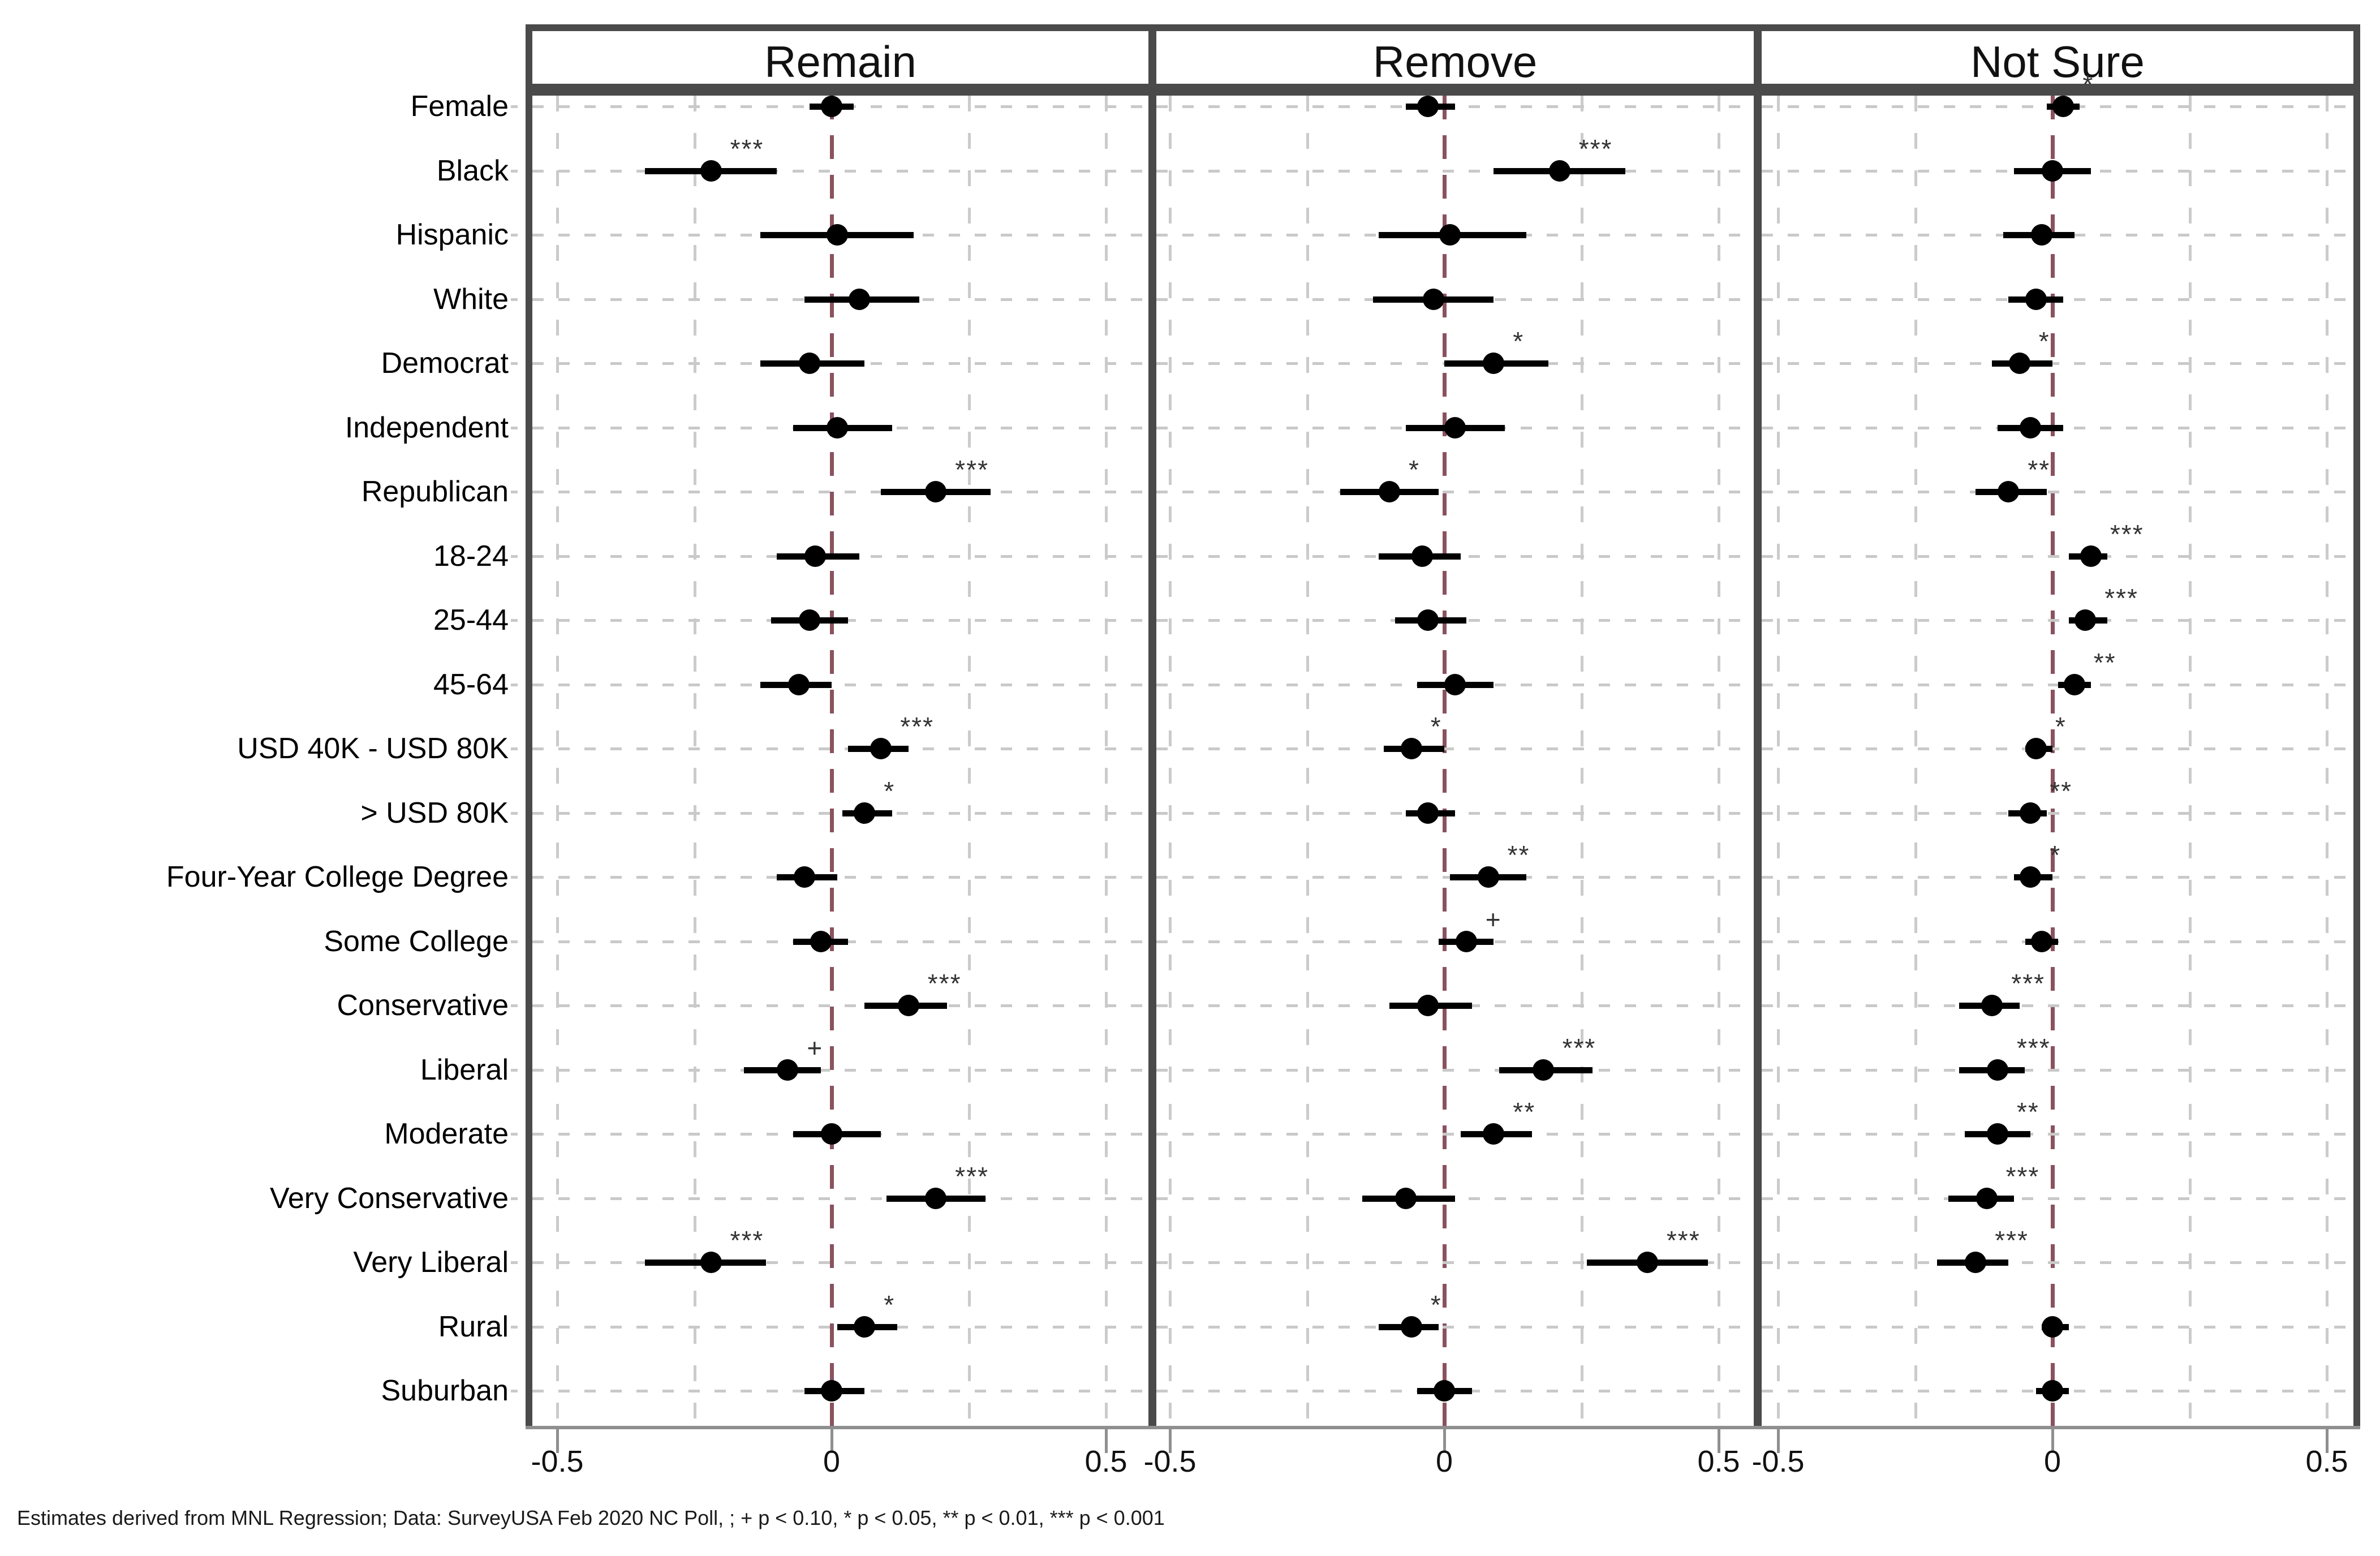  What do you see at coordinates (452, 234) in the screenshot?
I see `category-label: Hispanic` at bounding box center [452, 234].